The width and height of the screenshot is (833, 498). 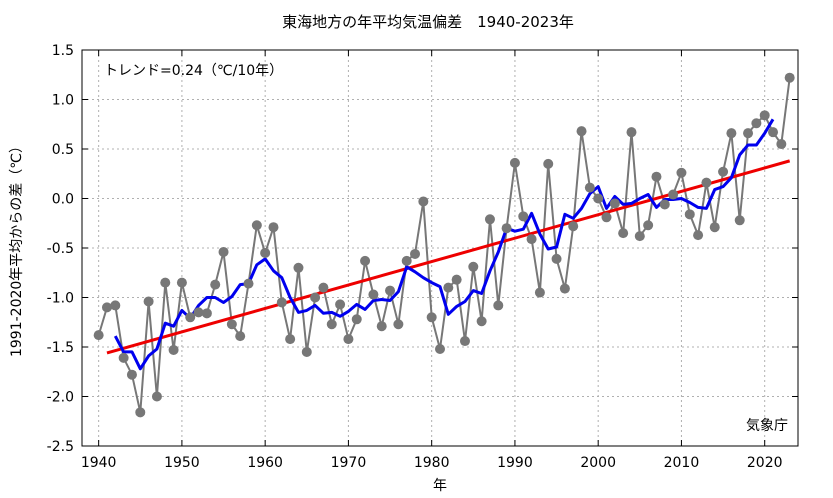 I want to click on y-tick-label: -2.5, so click(x=60, y=447).